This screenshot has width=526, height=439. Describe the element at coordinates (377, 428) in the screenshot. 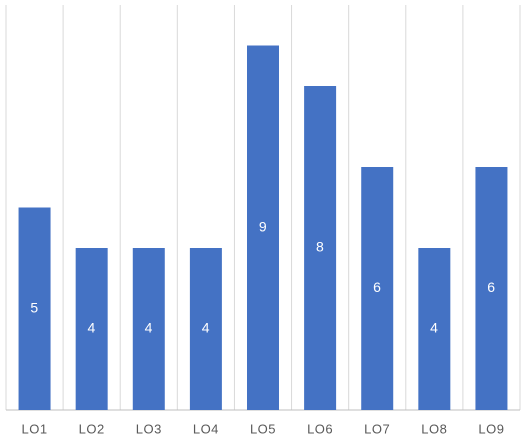

I see `x-tick-label: LO7` at that location.